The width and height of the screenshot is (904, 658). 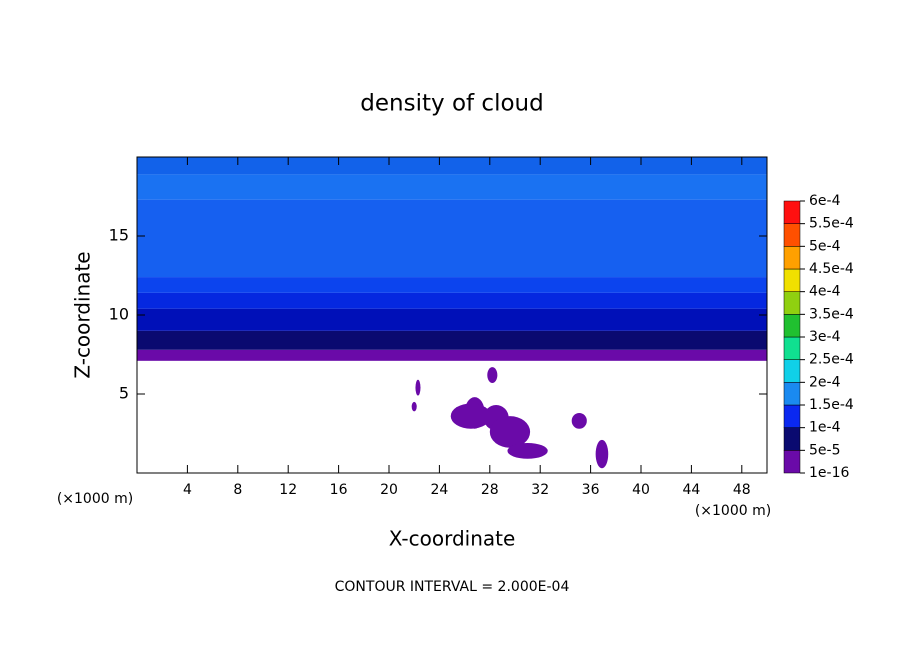 What do you see at coordinates (825, 428) in the screenshot?
I see `colorbar-label: 1e-4` at bounding box center [825, 428].